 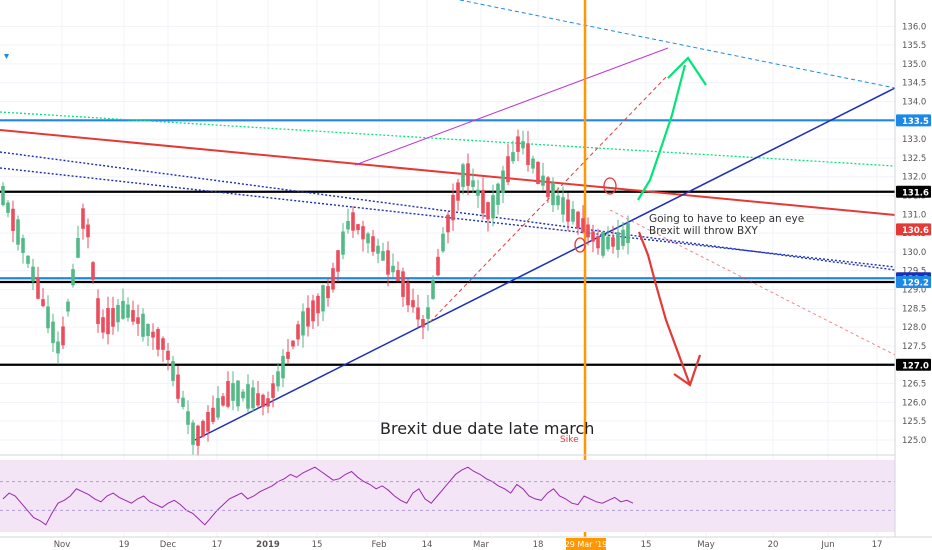 I want to click on price-badge-label: 130.6, so click(x=915, y=231).